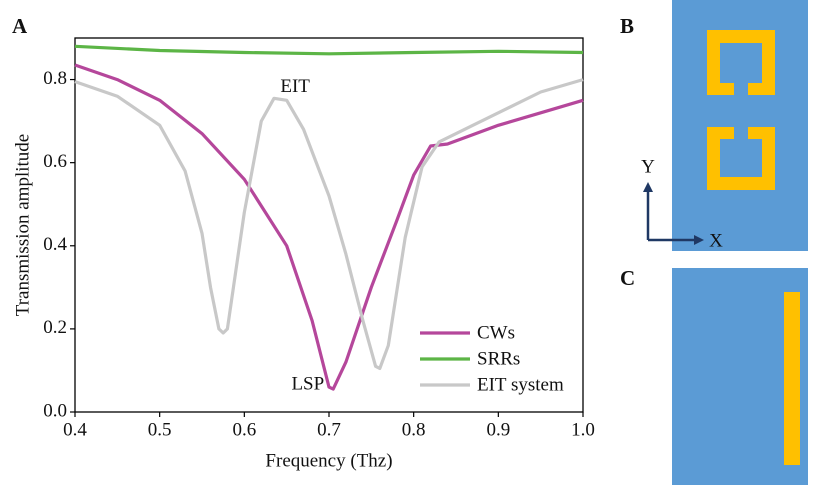 The height and width of the screenshot is (490, 814). What do you see at coordinates (244, 429) in the screenshot?
I see `x-tick-label: 0.6` at bounding box center [244, 429].